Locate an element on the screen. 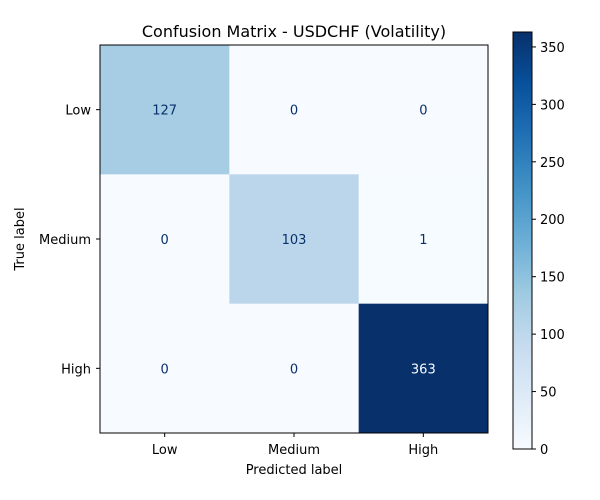 Image resolution: width=600 pixels, height=500 pixels. y-tick-label: Medium is located at coordinates (65, 240).